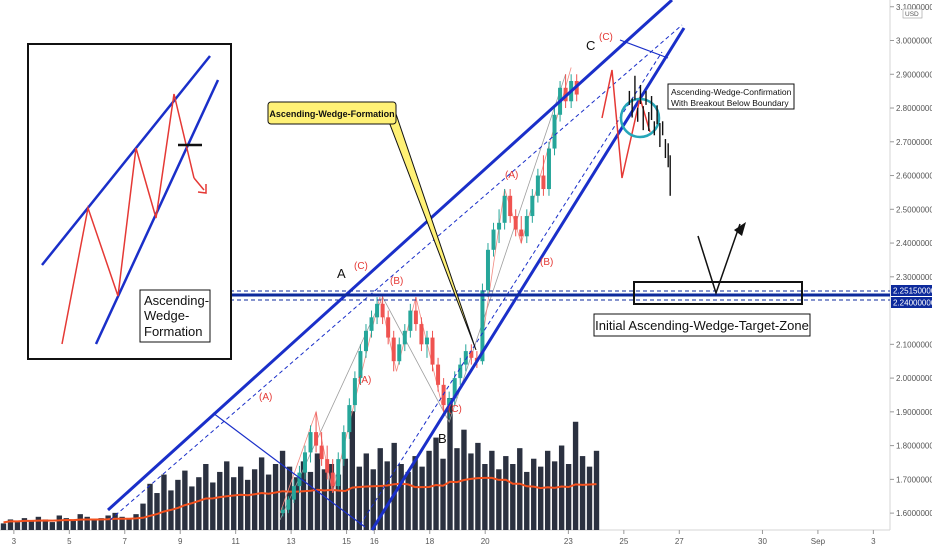 The image size is (932, 550). I want to click on point-label-c: C, so click(590, 45).